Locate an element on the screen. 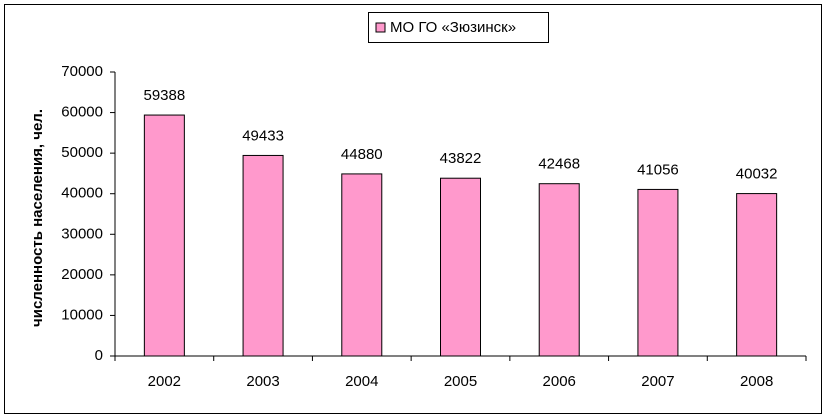  legend-box is located at coordinates (458, 27).